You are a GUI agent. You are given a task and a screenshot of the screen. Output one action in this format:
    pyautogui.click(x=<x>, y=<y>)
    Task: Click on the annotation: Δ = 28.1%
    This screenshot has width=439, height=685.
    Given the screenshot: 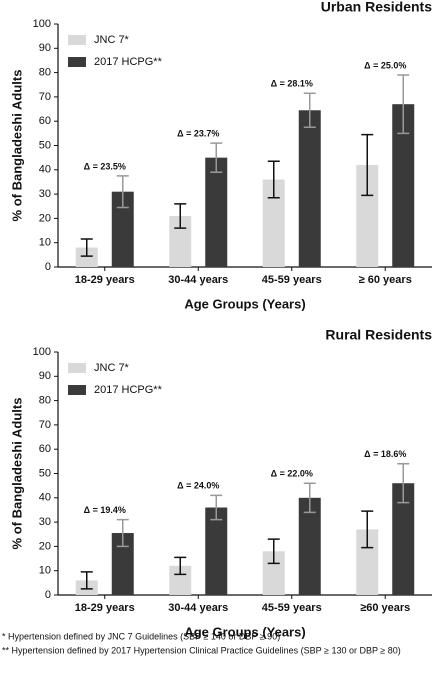 What is the action you would take?
    pyautogui.click(x=292, y=84)
    